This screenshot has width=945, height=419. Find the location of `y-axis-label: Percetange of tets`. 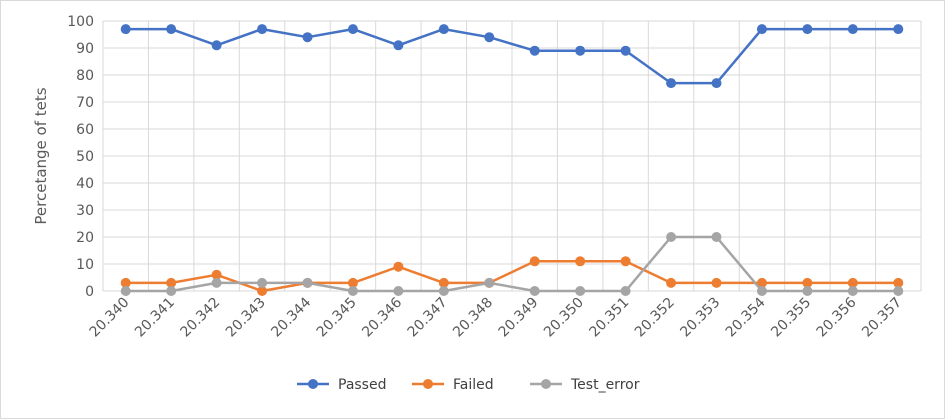

y-axis-label: Percetange of tets is located at coordinates (41, 155).